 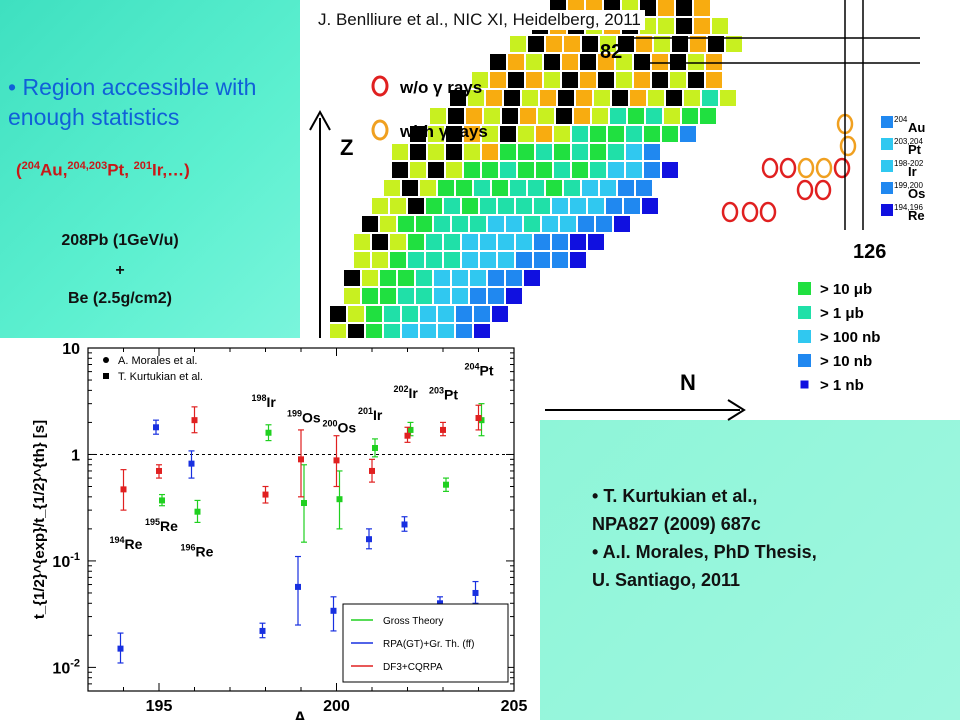 I want to click on z-axis-label: Z, so click(x=346, y=147).